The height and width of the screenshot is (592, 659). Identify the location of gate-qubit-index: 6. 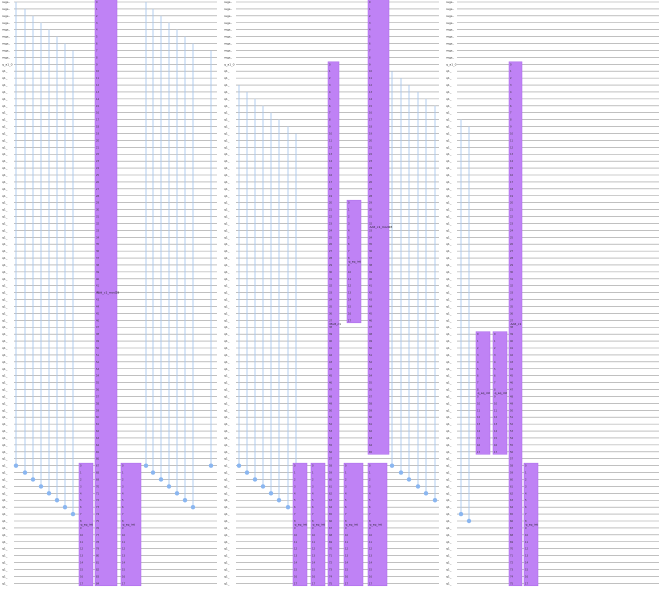
(313, 507).